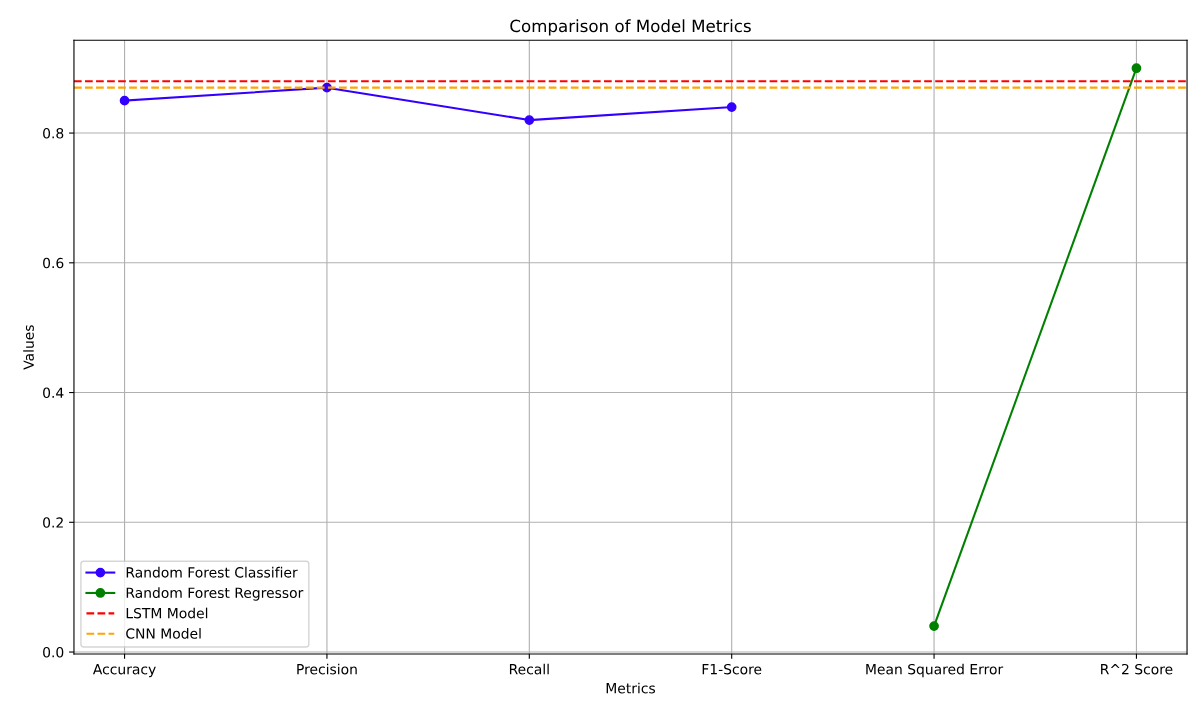  What do you see at coordinates (53, 522) in the screenshot?
I see `y-tick-label: 0.2` at bounding box center [53, 522].